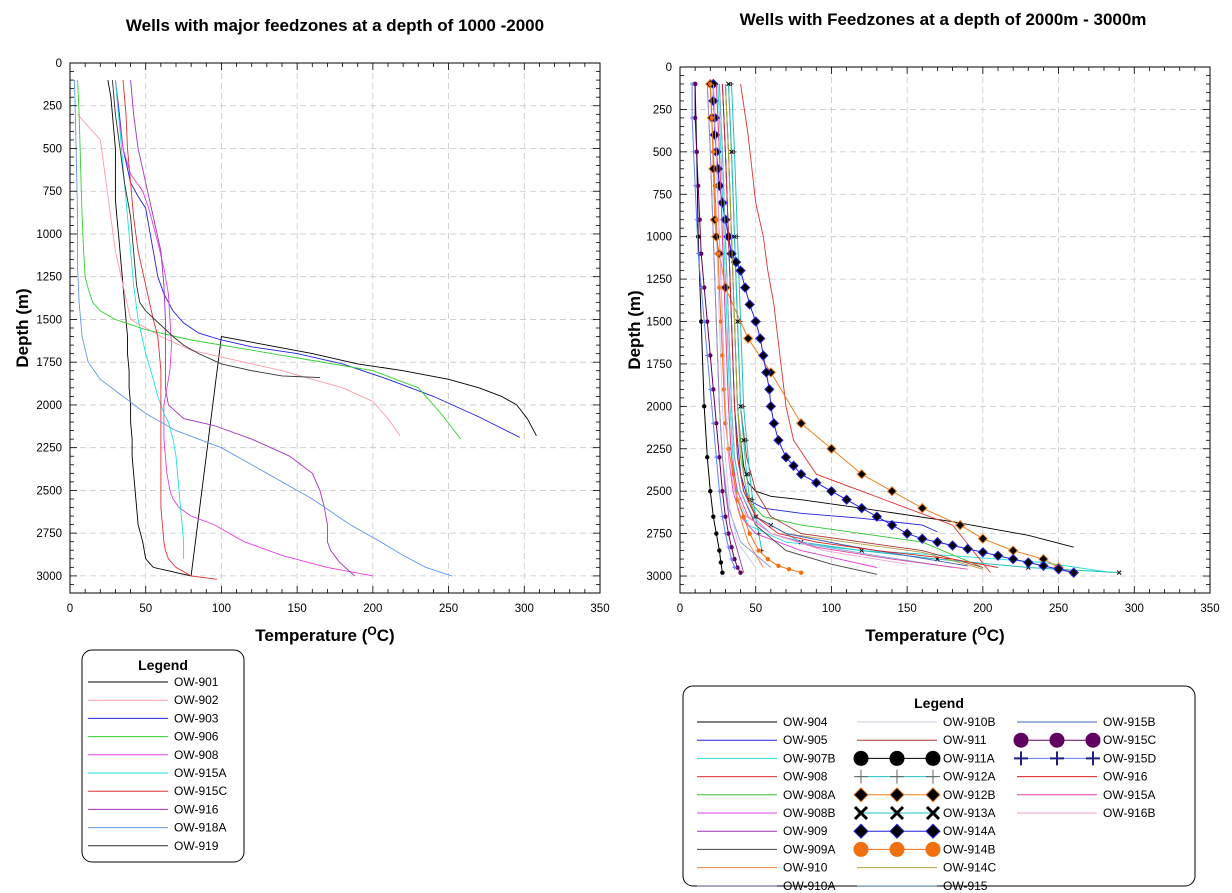 Image resolution: width=1232 pixels, height=893 pixels. What do you see at coordinates (1058, 609) in the screenshot?
I see `x-tick-label: 250` at bounding box center [1058, 609].